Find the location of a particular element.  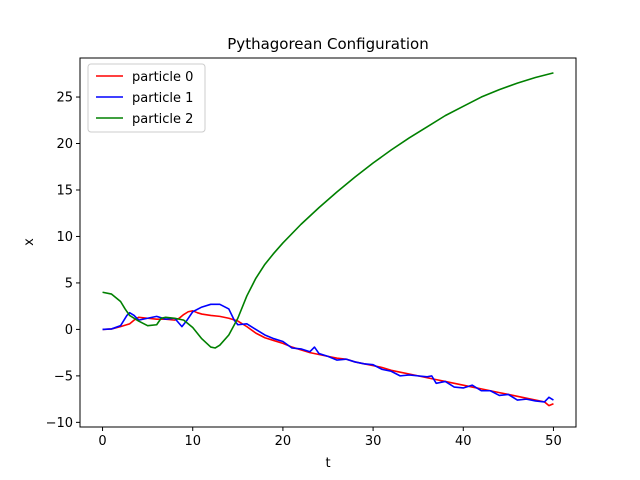

y-axis-label: x is located at coordinates (29, 242).